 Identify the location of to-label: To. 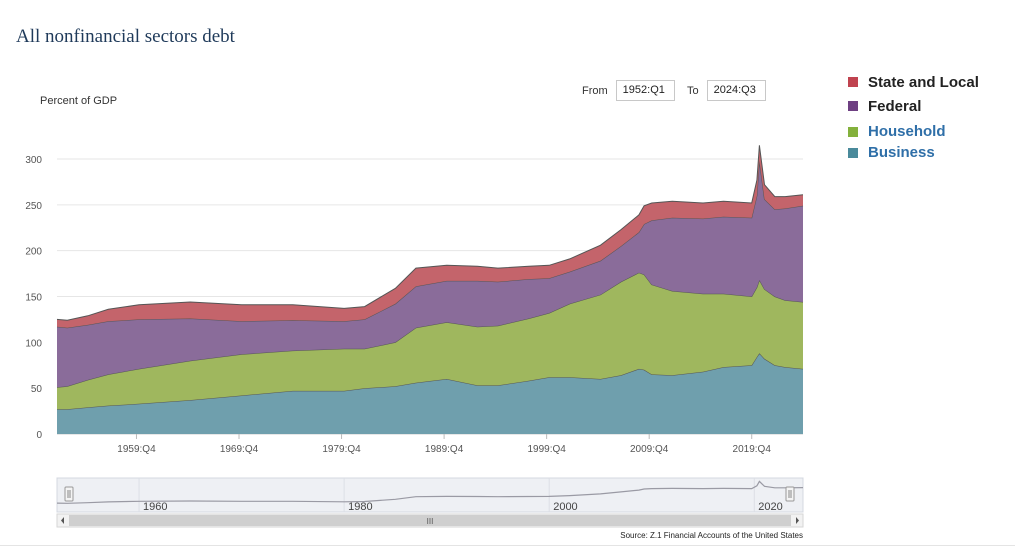
(693, 90).